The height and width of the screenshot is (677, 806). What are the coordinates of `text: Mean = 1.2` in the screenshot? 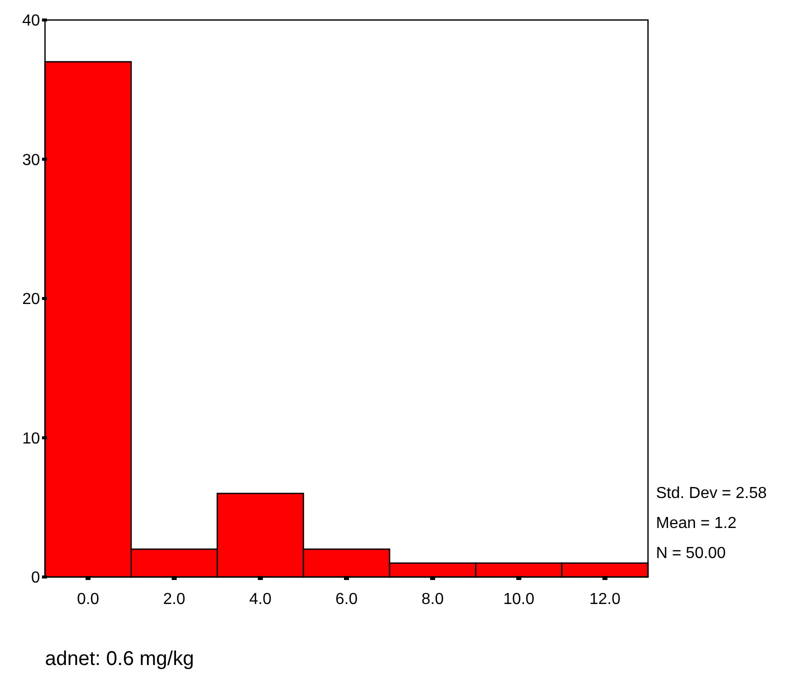 It's located at (696, 523).